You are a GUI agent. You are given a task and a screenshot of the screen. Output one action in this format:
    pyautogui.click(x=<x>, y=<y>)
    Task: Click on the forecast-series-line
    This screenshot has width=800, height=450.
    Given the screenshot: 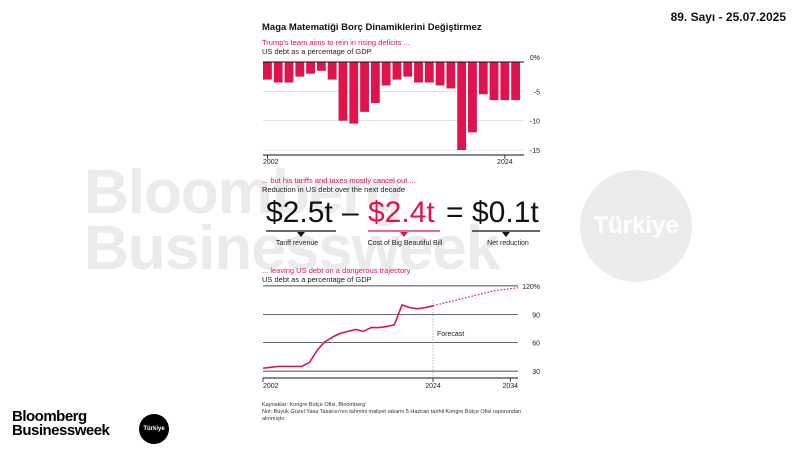 What is the action you would take?
    pyautogui.click(x=475, y=297)
    